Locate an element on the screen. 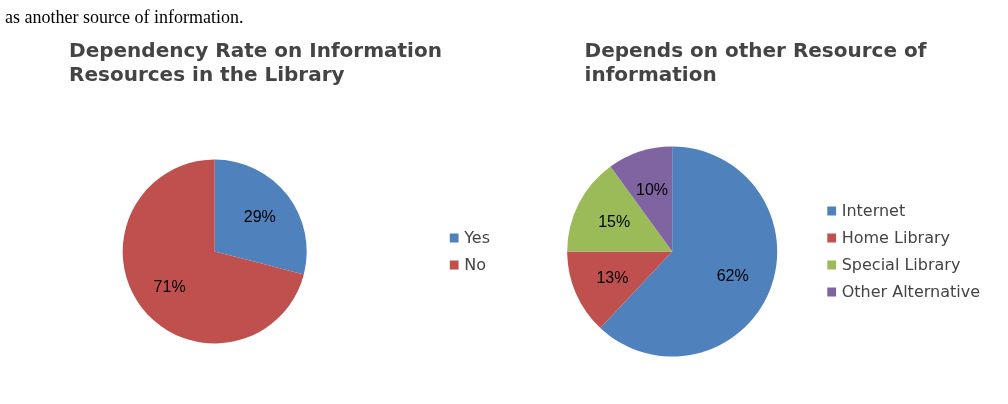 This screenshot has width=1008, height=404. data-label: 15% is located at coordinates (614, 222).